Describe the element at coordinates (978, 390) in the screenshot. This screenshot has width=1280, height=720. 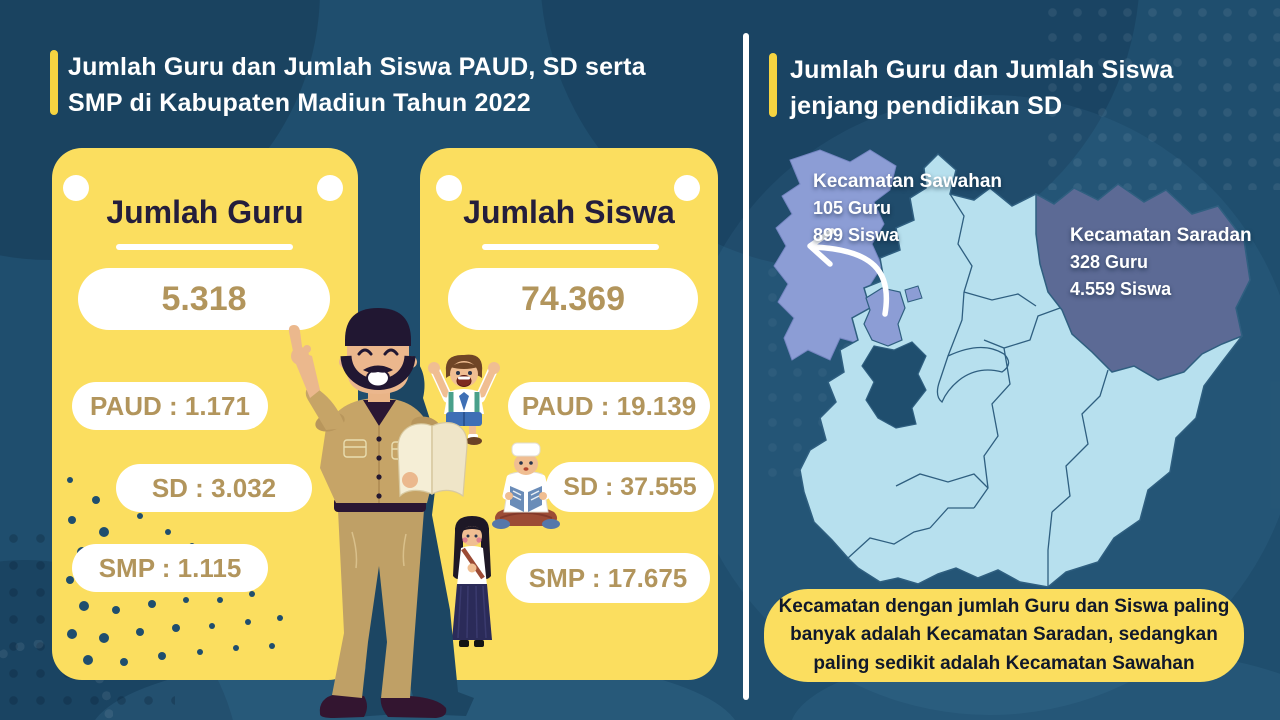
I see `district-boundaries` at that location.